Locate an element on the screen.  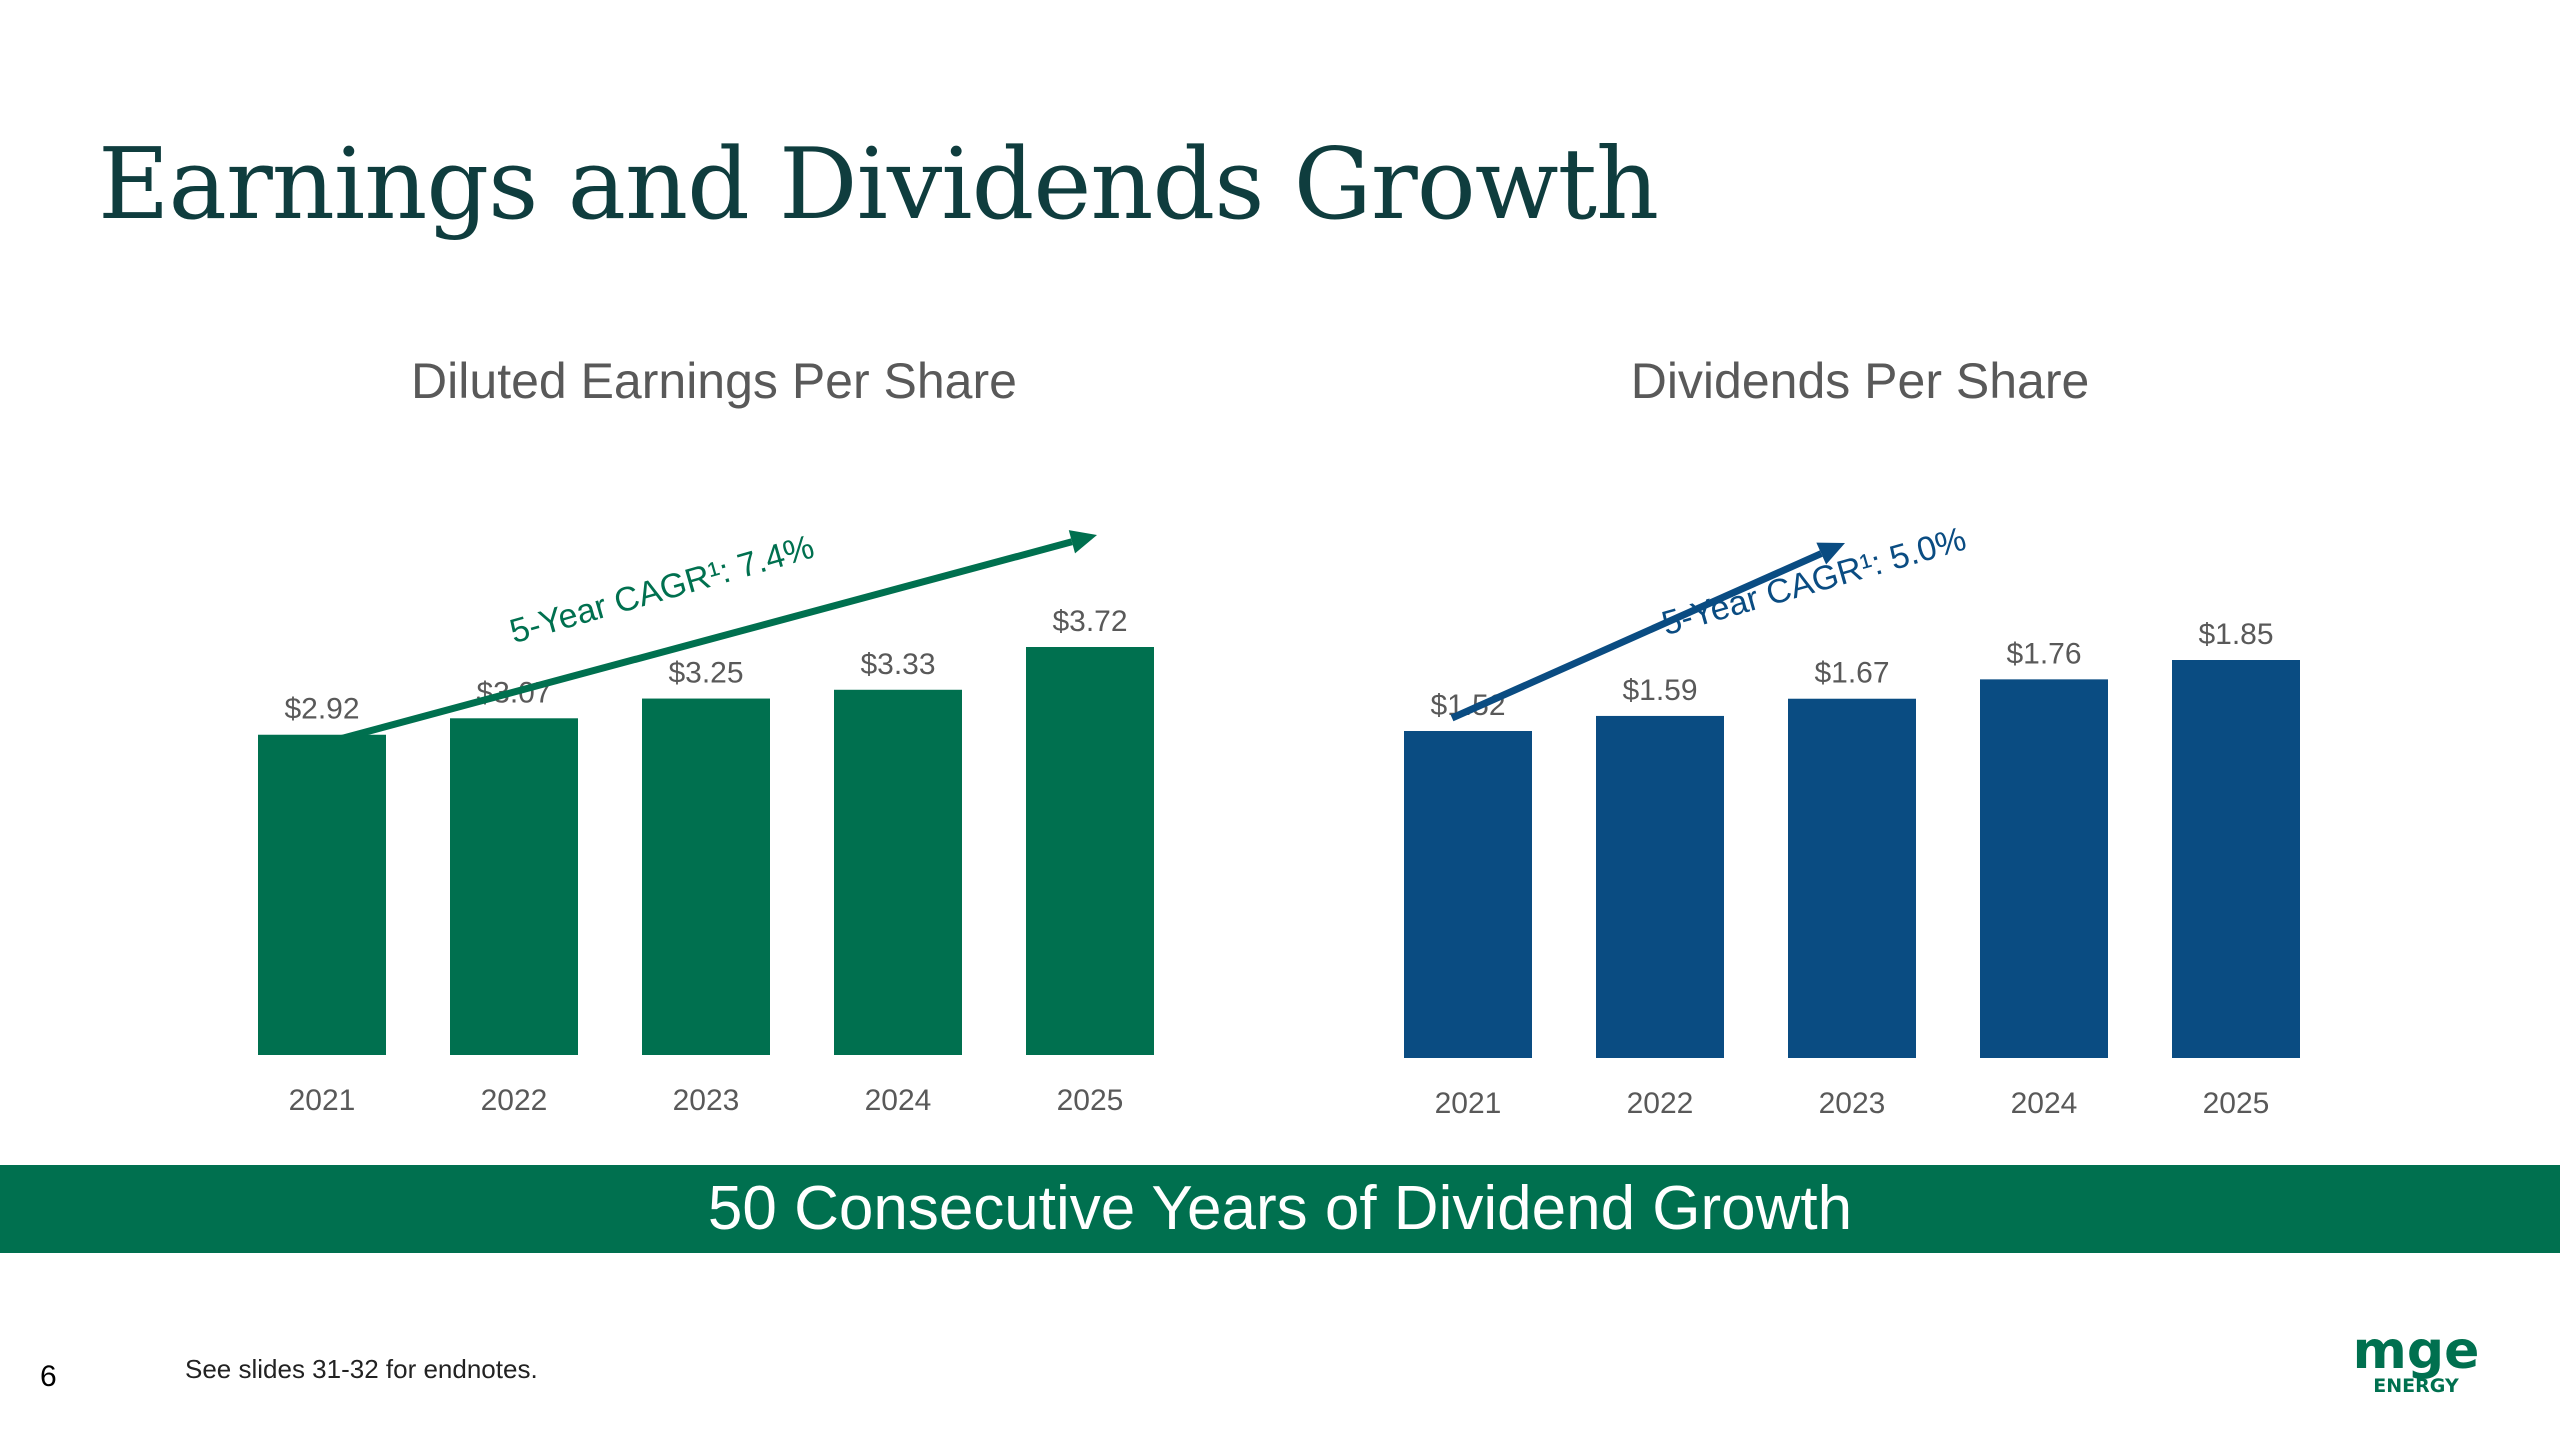
eps-trend-arrow-line is located at coordinates (691, 644).